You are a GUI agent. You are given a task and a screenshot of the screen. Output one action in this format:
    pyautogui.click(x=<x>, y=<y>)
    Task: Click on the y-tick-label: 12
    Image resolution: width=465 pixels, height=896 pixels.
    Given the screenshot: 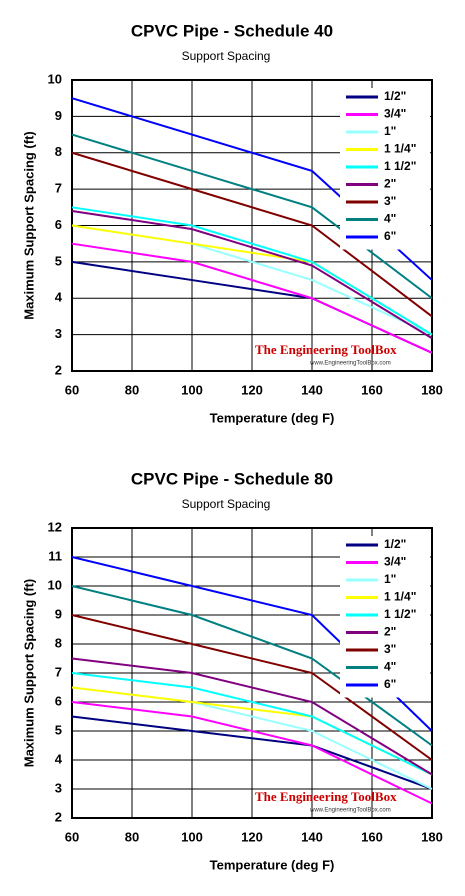 What is the action you would take?
    pyautogui.click(x=55, y=526)
    